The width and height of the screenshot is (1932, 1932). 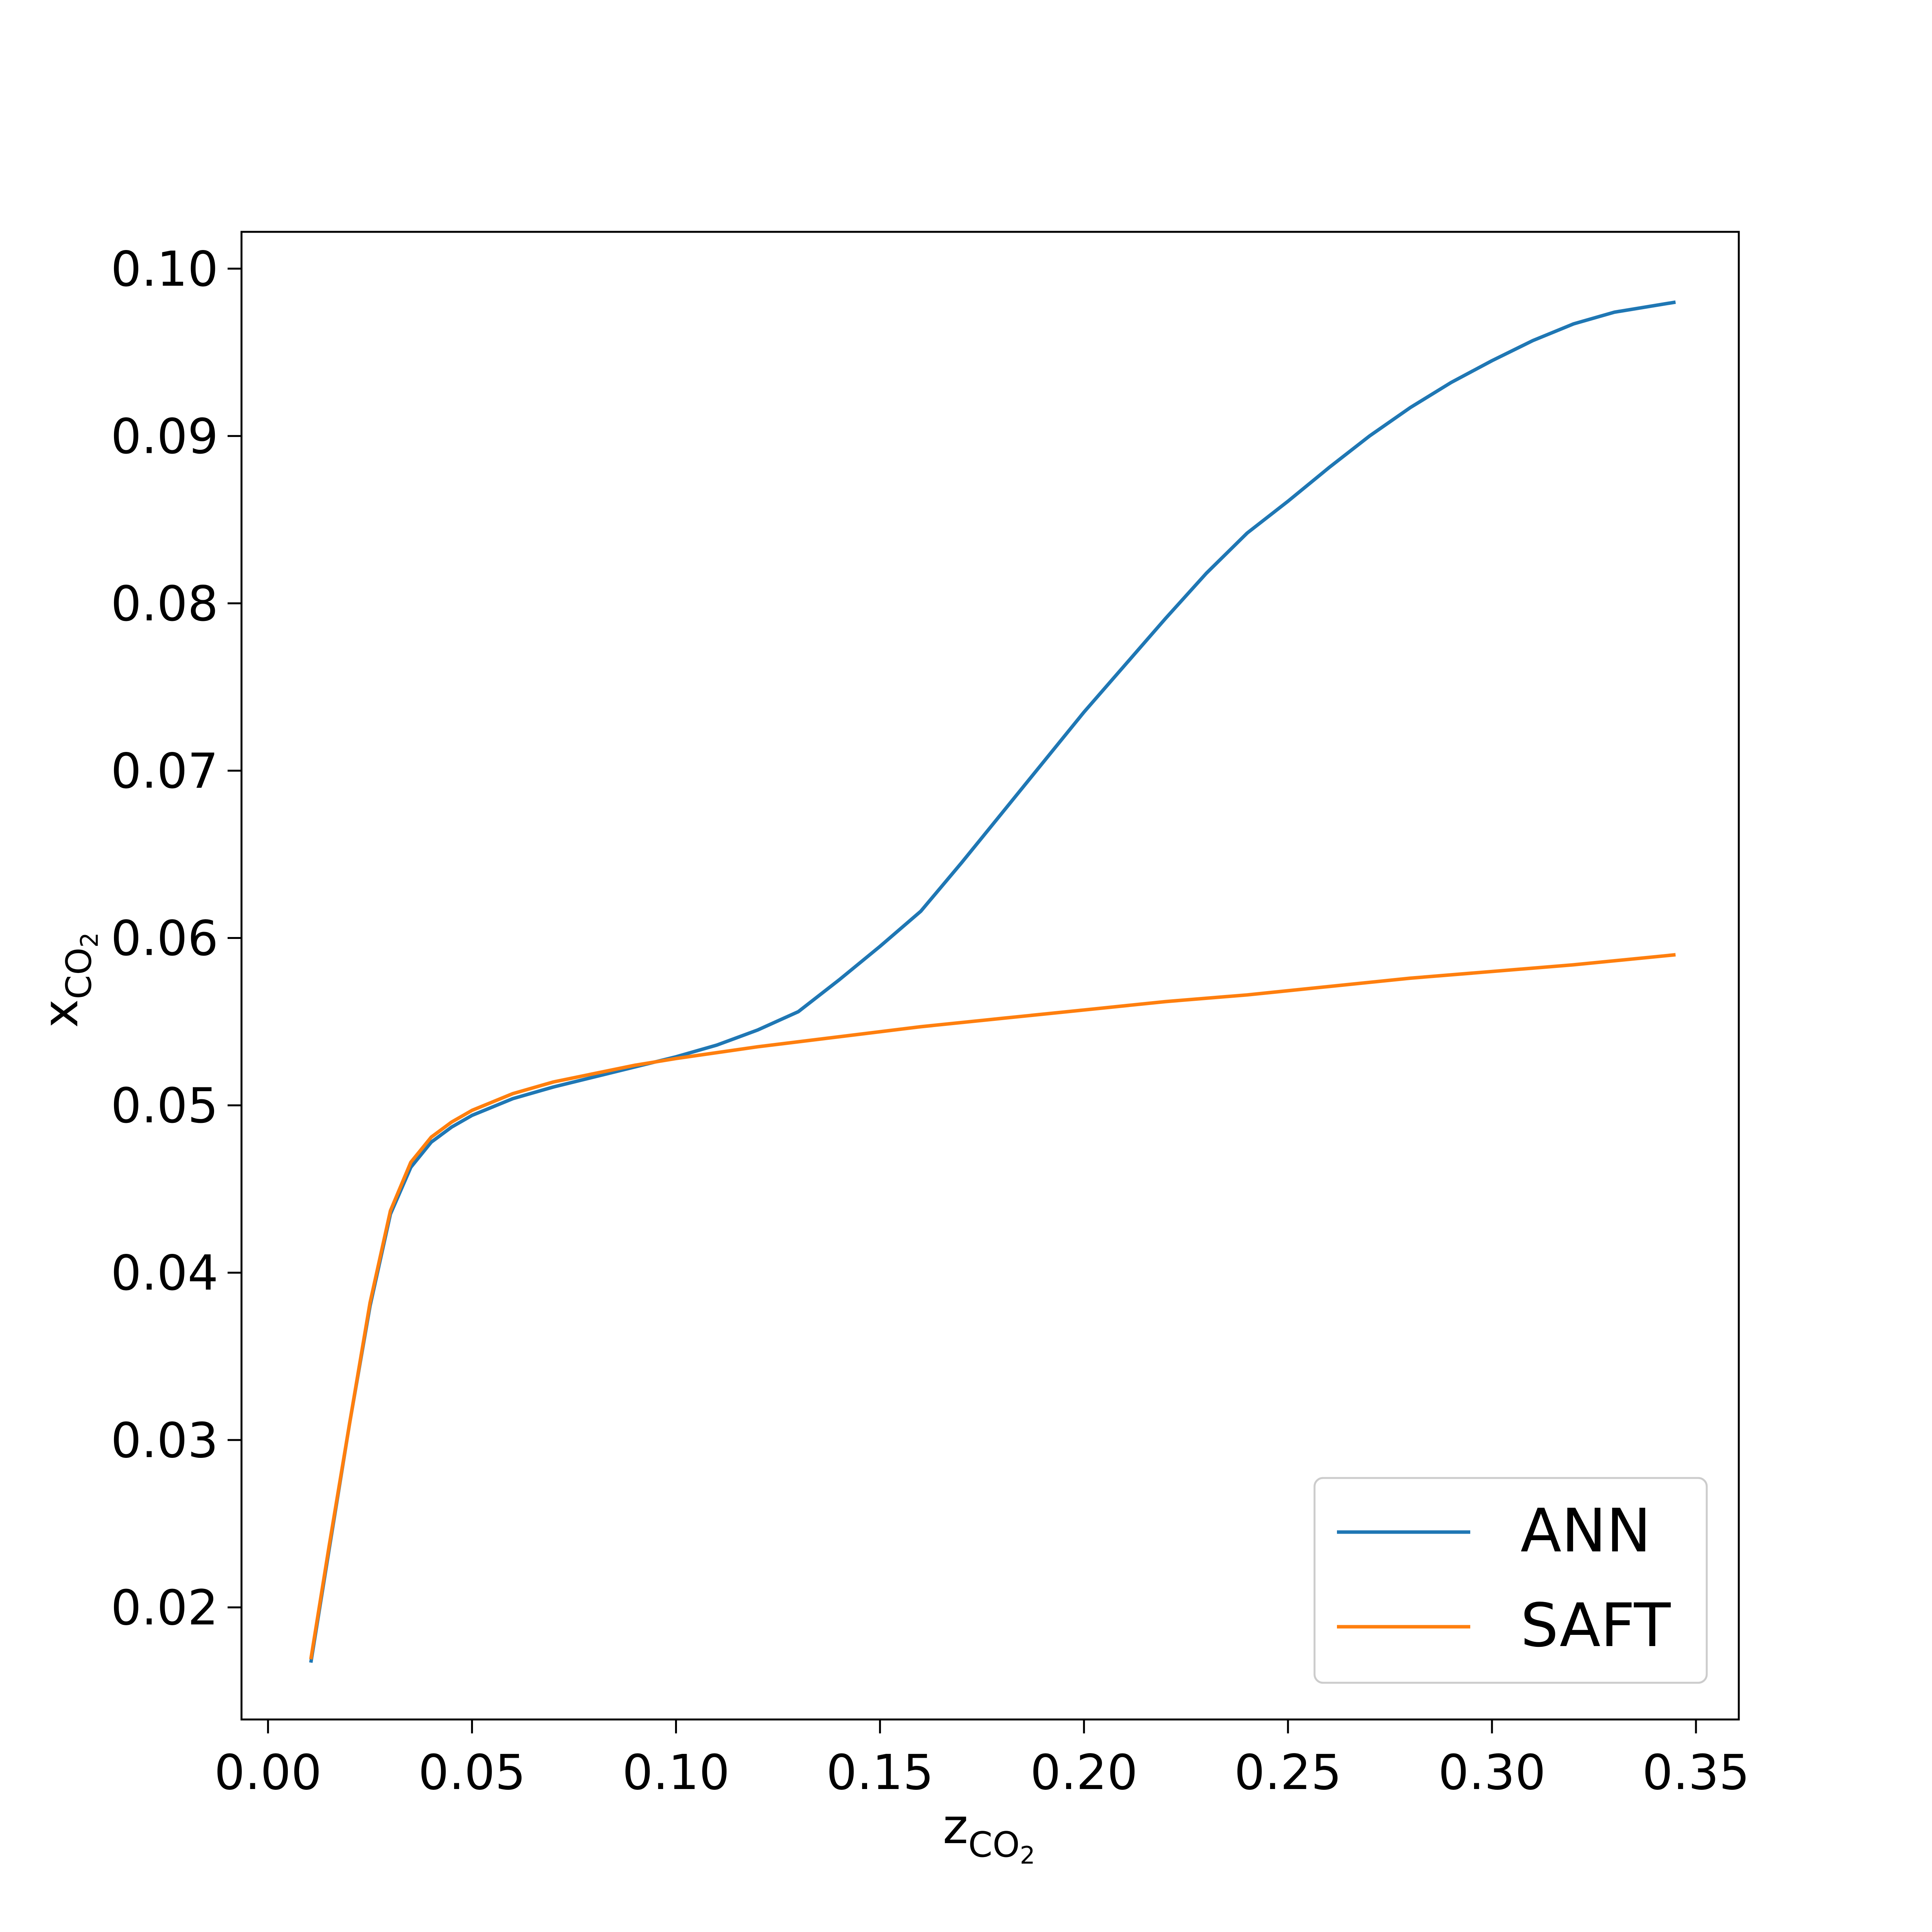 What do you see at coordinates (90, 940) in the screenshot?
I see `y-axis-label-subsub: 2` at bounding box center [90, 940].